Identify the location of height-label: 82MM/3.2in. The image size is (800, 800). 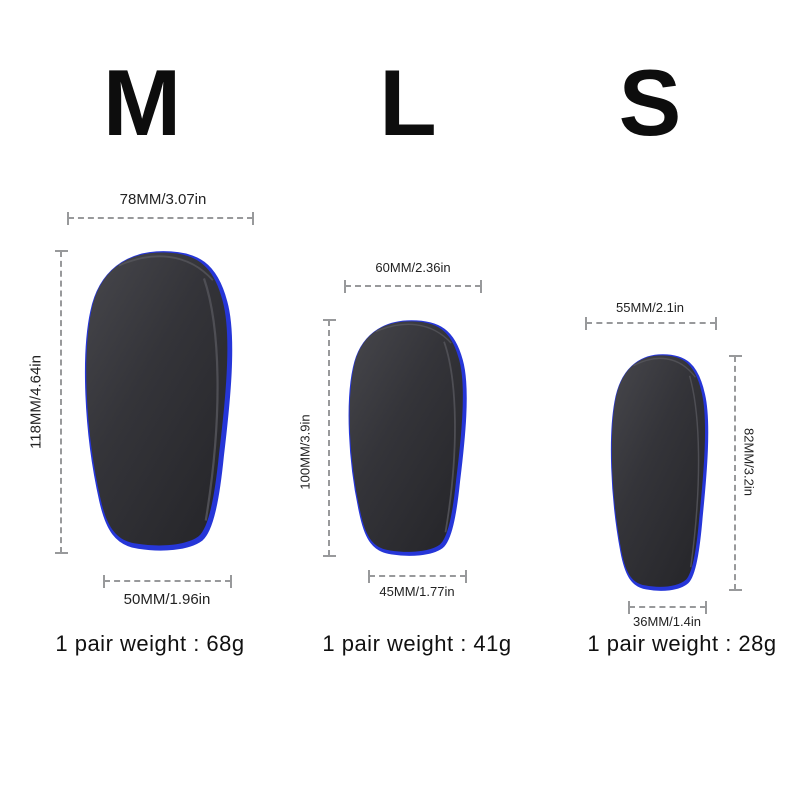
(749, 462).